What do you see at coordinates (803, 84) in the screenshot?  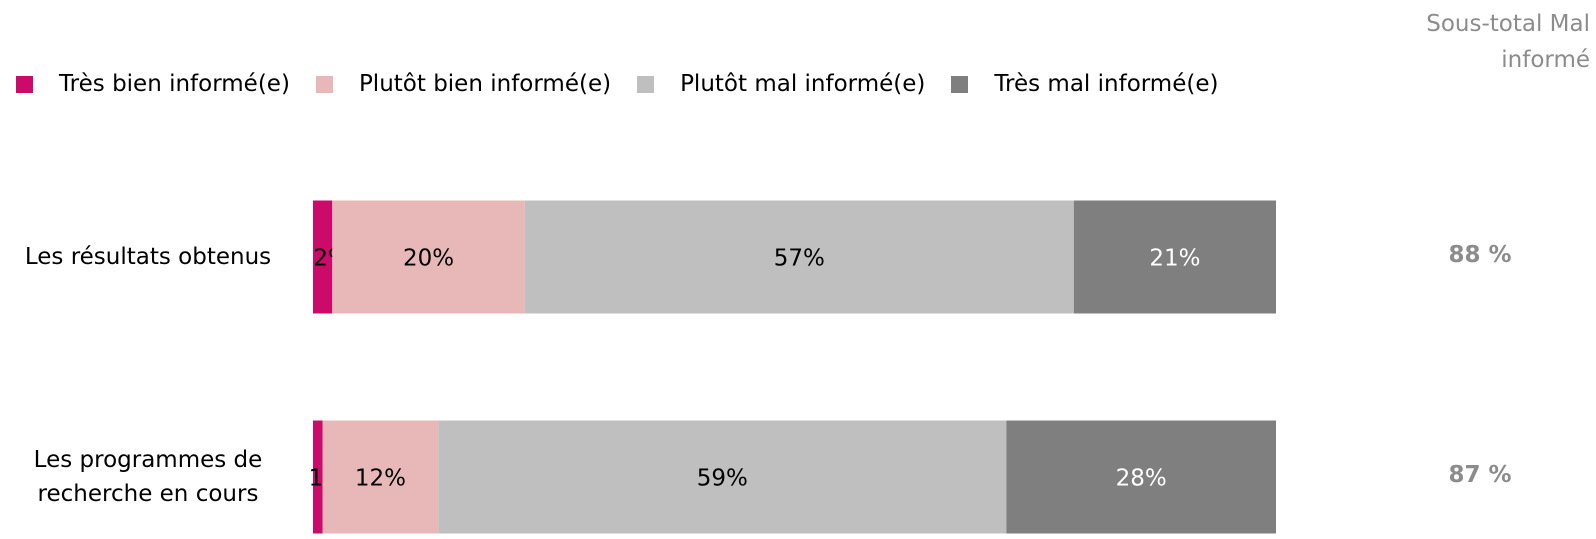 I see `legend-label: Plutôt mal informé(e)` at bounding box center [803, 84].